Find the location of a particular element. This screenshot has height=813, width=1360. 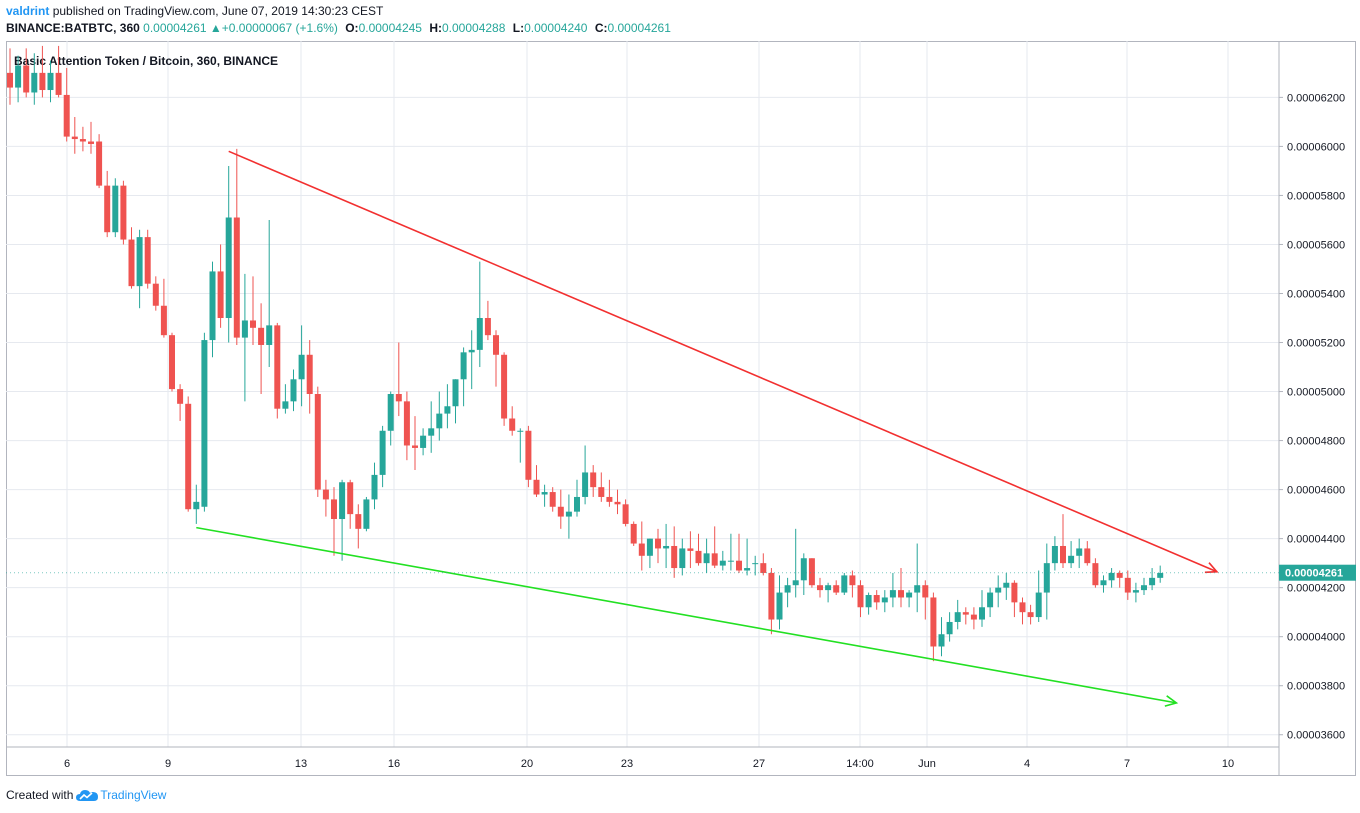

low-value: 0.00004240 is located at coordinates (556, 28).